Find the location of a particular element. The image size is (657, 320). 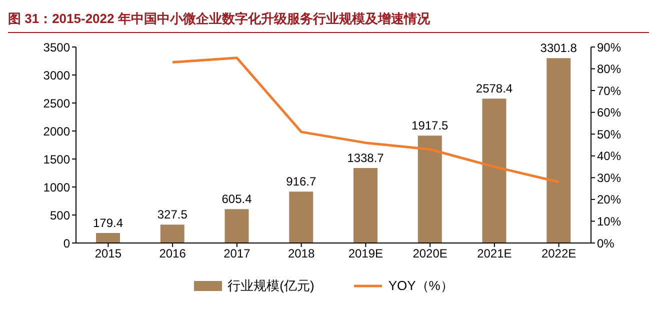

data-label: 1338.7 is located at coordinates (365, 158).